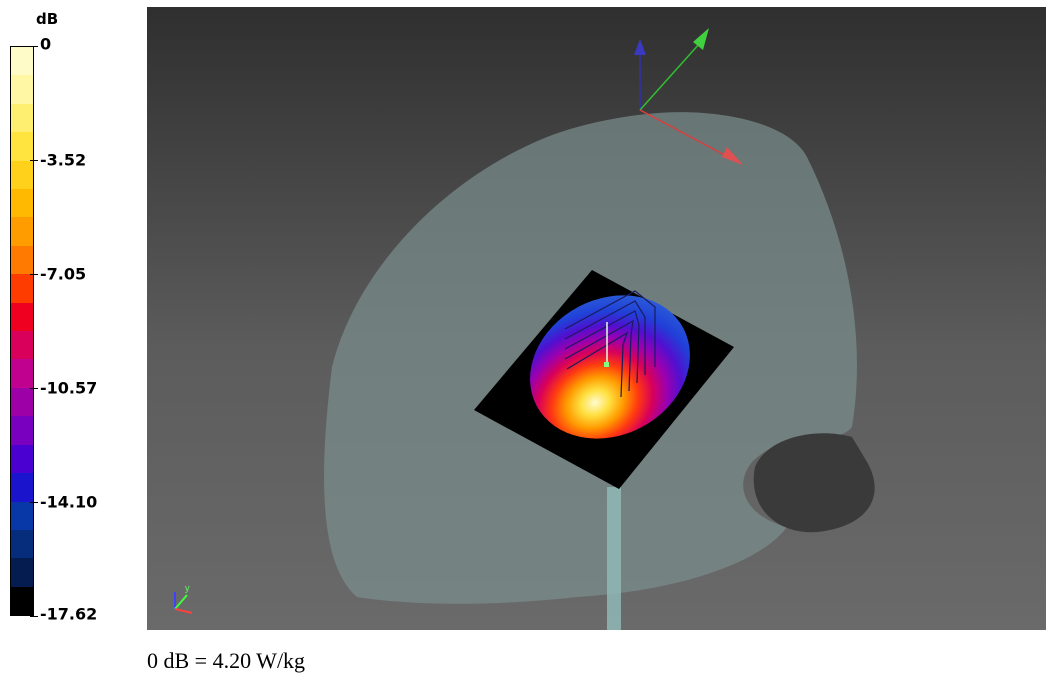  Describe the element at coordinates (47, 19) in the screenshot. I see `legend-unit-label: dB` at that location.